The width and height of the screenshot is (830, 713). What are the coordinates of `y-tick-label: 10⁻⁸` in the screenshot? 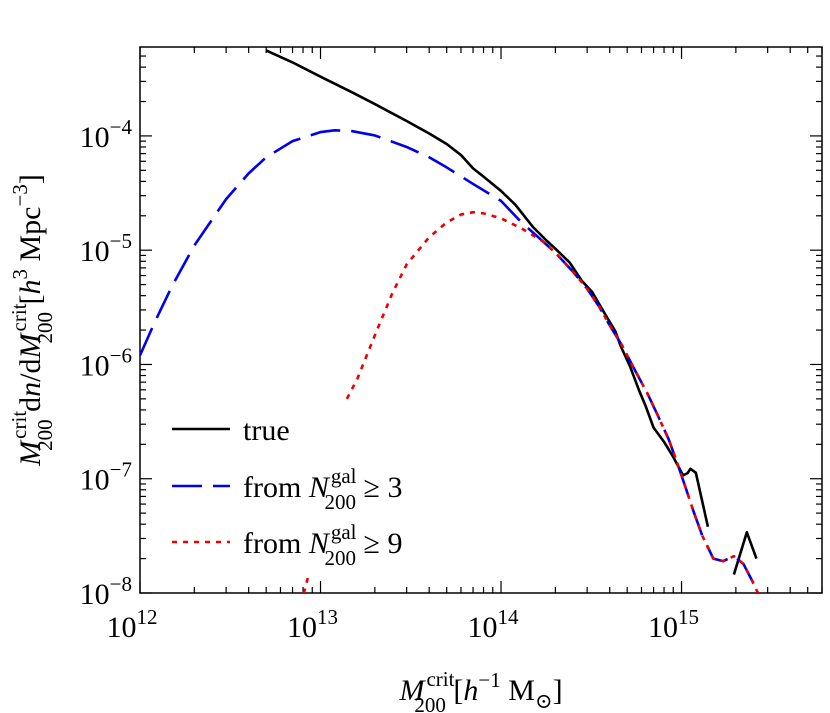 It's located at (106, 591).